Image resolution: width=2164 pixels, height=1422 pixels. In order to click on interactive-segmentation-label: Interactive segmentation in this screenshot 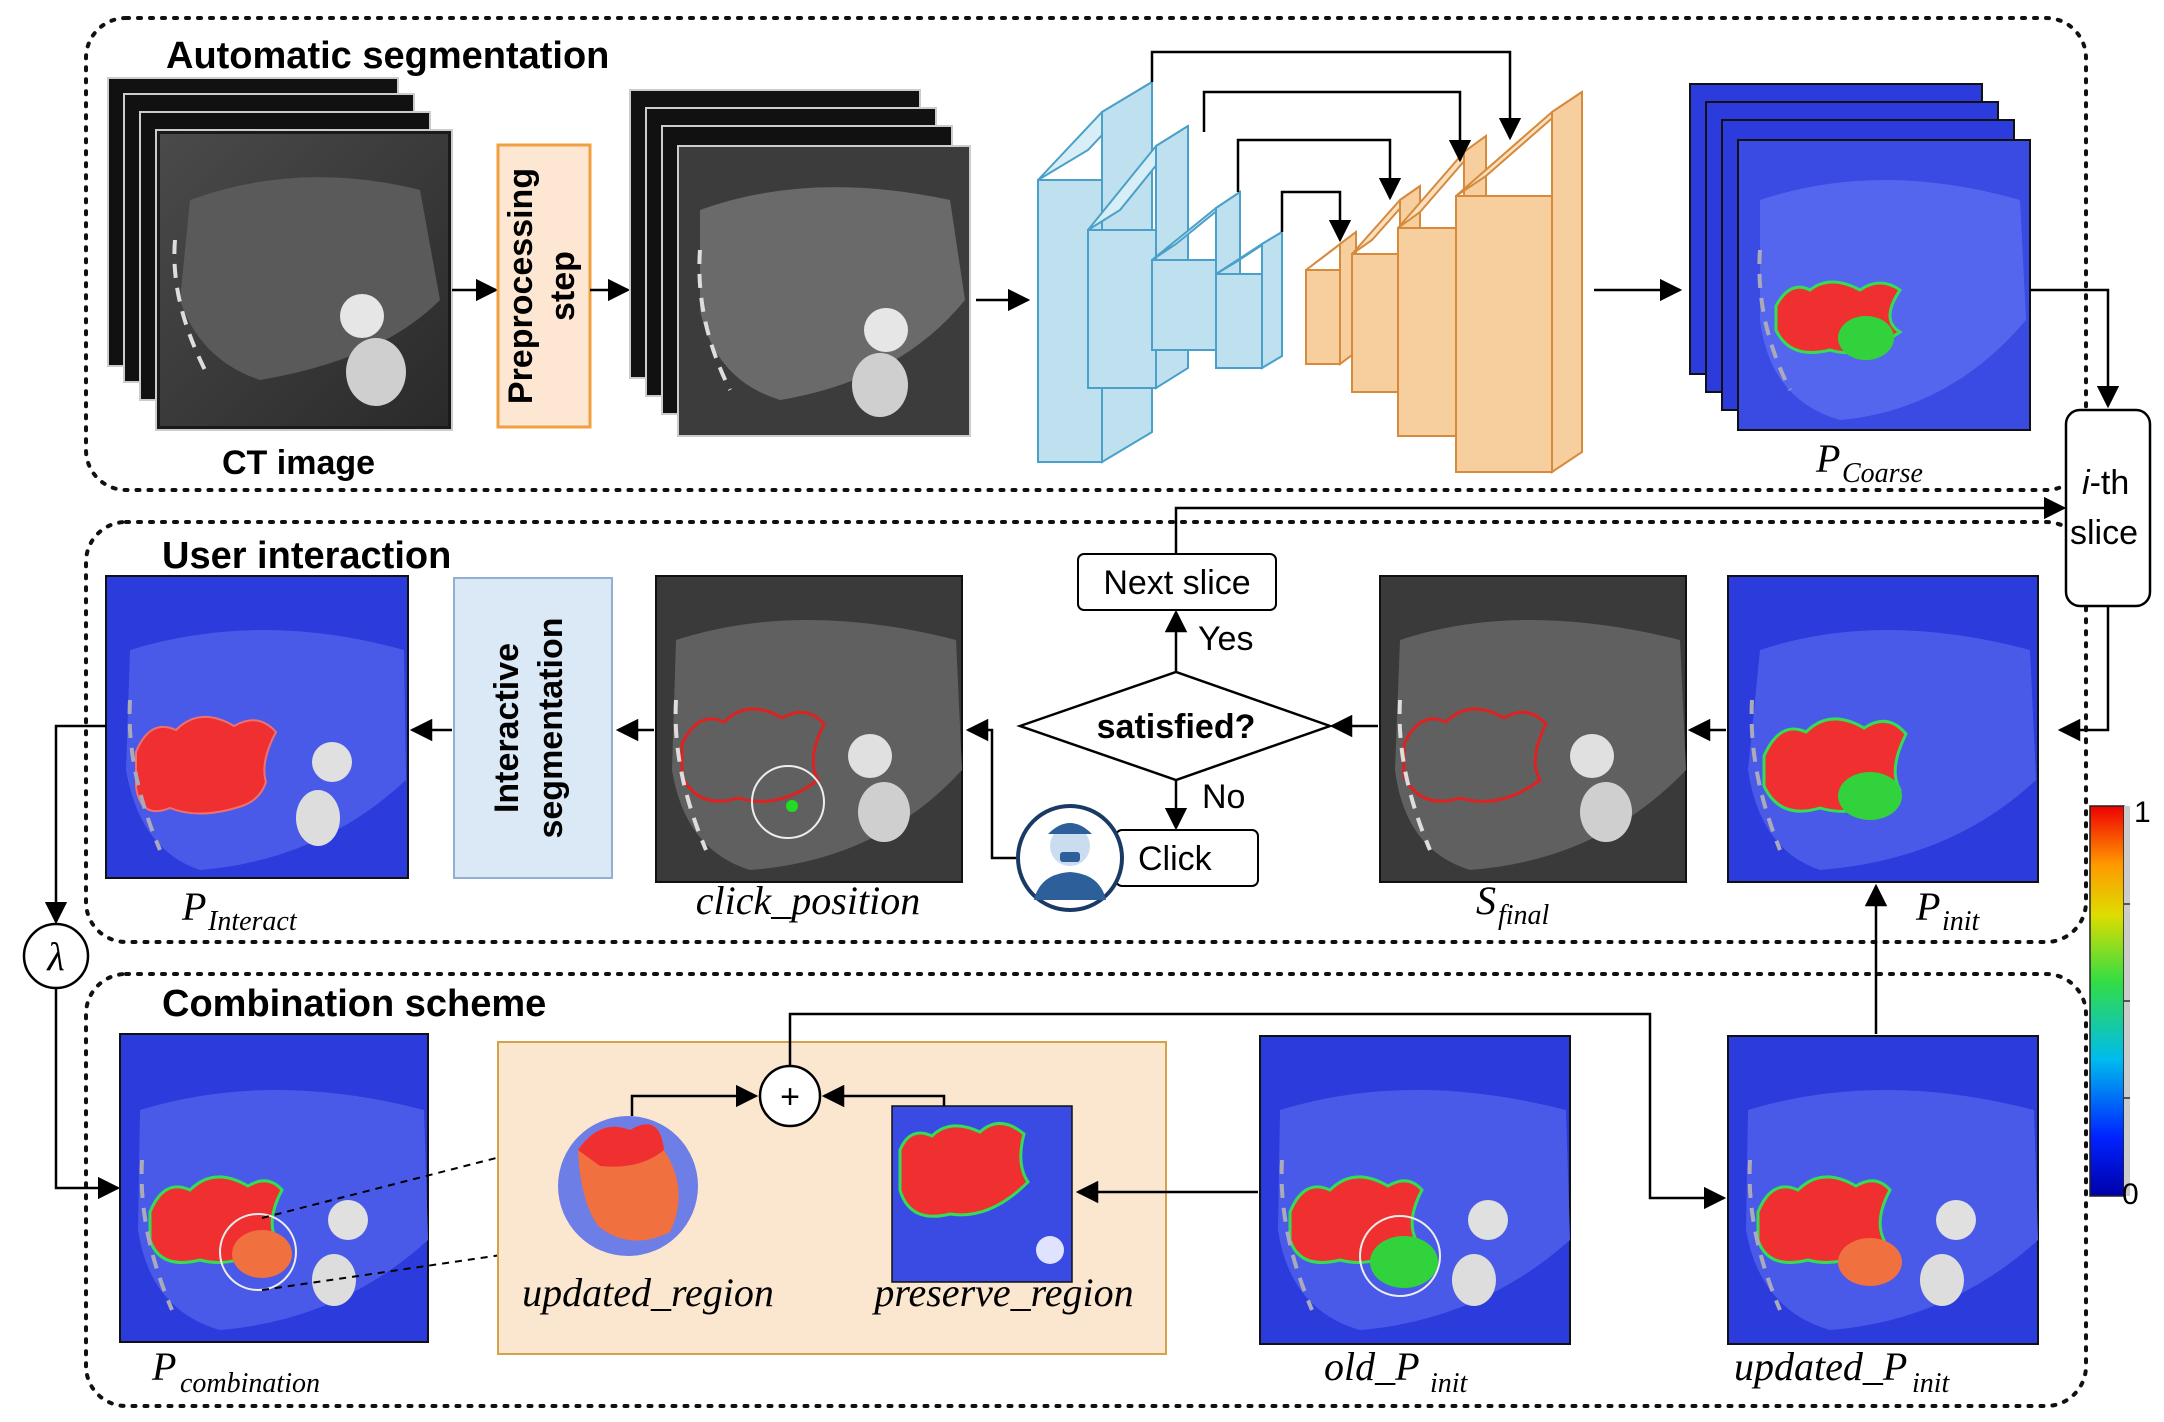, I will do `click(529, 727)`.